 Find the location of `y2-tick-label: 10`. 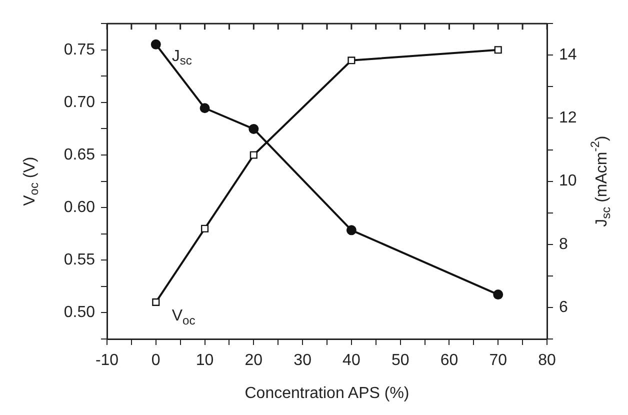

y2-tick-label: 10 is located at coordinates (568, 181).